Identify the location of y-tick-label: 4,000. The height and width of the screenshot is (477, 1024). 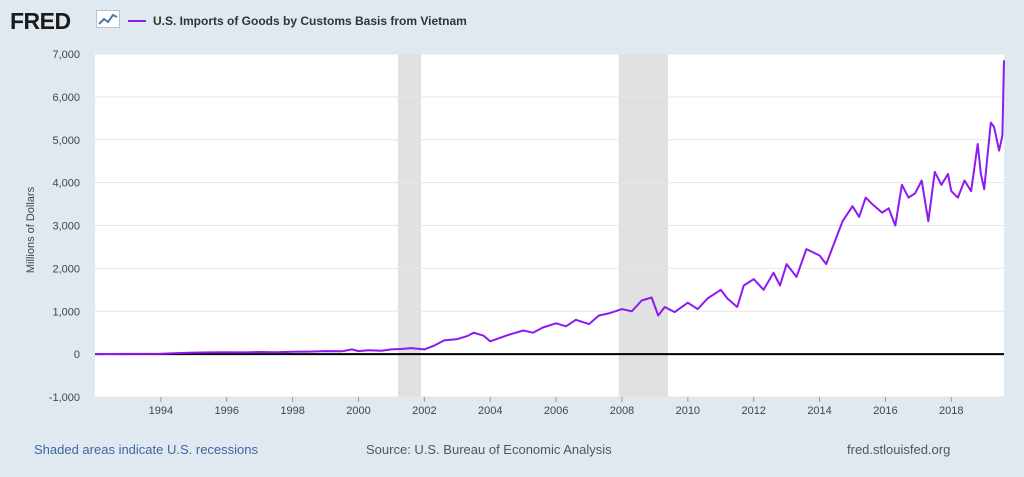
(66, 184).